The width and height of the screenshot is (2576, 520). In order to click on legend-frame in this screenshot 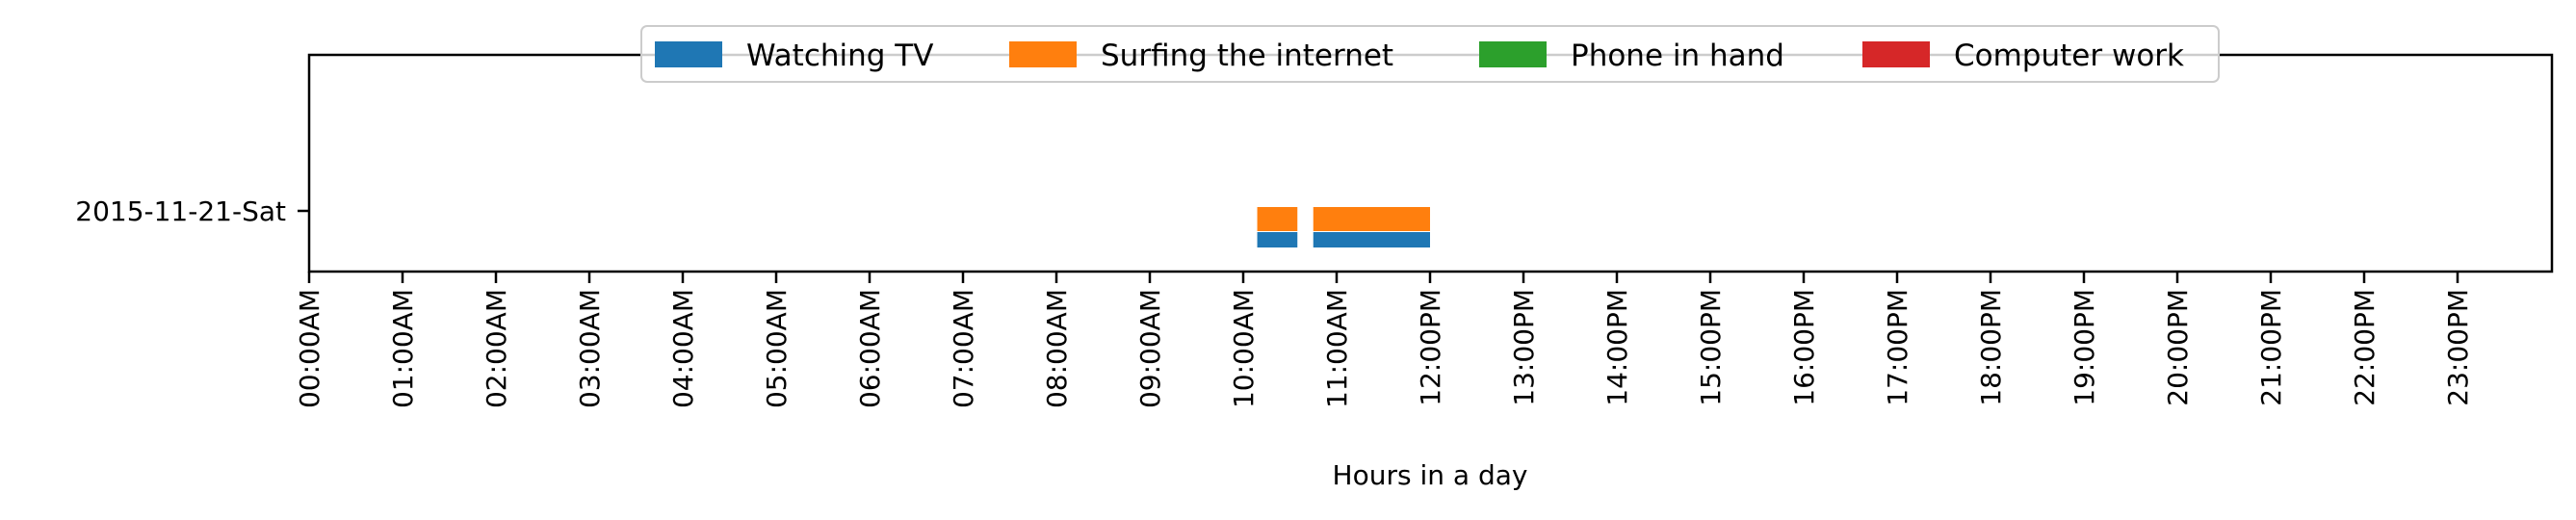, I will do `click(1430, 54)`.